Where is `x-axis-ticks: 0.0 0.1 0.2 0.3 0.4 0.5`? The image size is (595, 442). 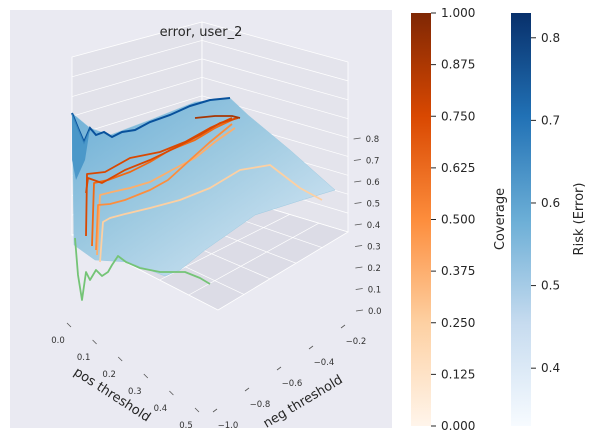 x-axis-ticks: 0.0 0.1 0.2 0.3 0.4 0.5 is located at coordinates (125, 376).